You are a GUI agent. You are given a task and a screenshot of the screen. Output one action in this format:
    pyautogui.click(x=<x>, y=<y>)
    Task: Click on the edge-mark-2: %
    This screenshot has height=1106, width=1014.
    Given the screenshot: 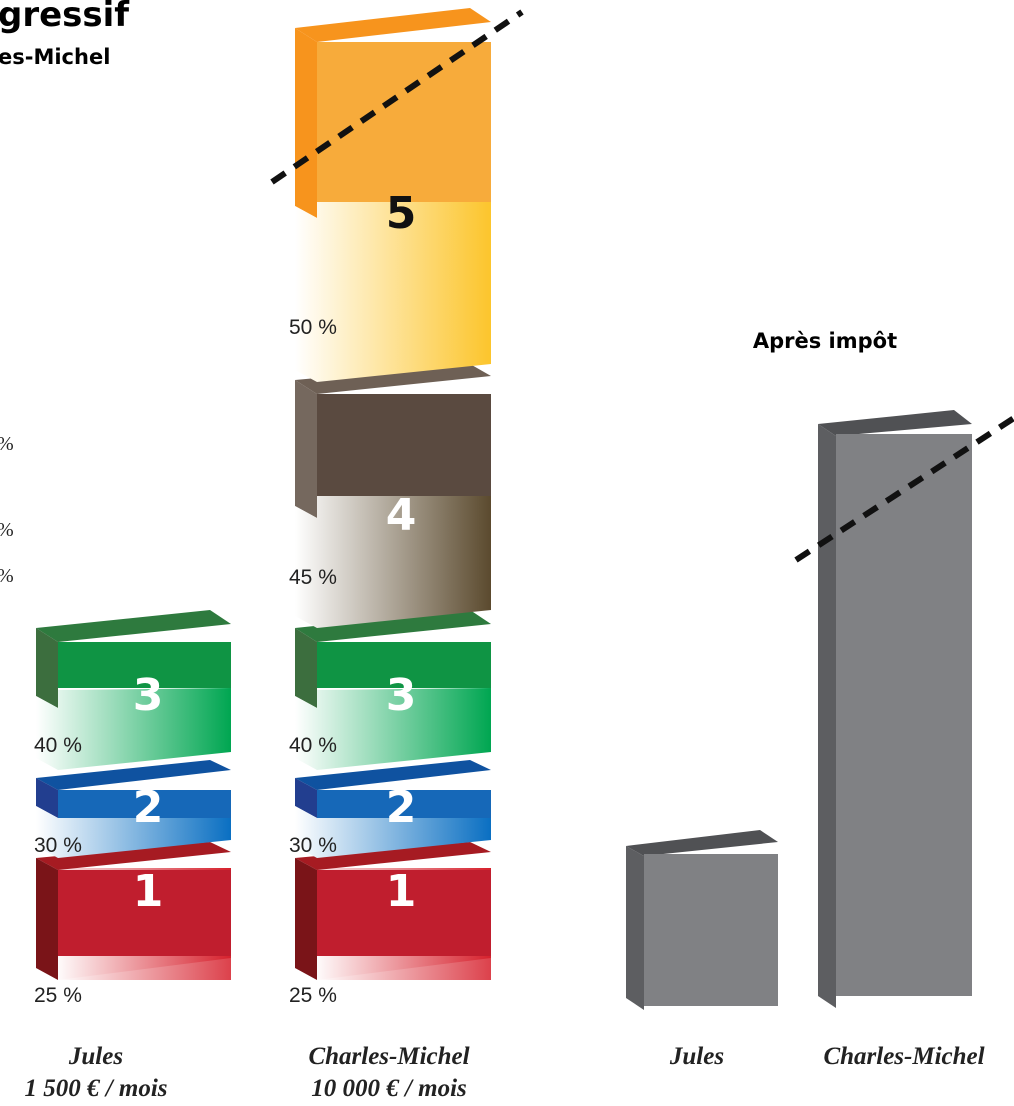 What is the action you would take?
    pyautogui.click(x=7, y=530)
    